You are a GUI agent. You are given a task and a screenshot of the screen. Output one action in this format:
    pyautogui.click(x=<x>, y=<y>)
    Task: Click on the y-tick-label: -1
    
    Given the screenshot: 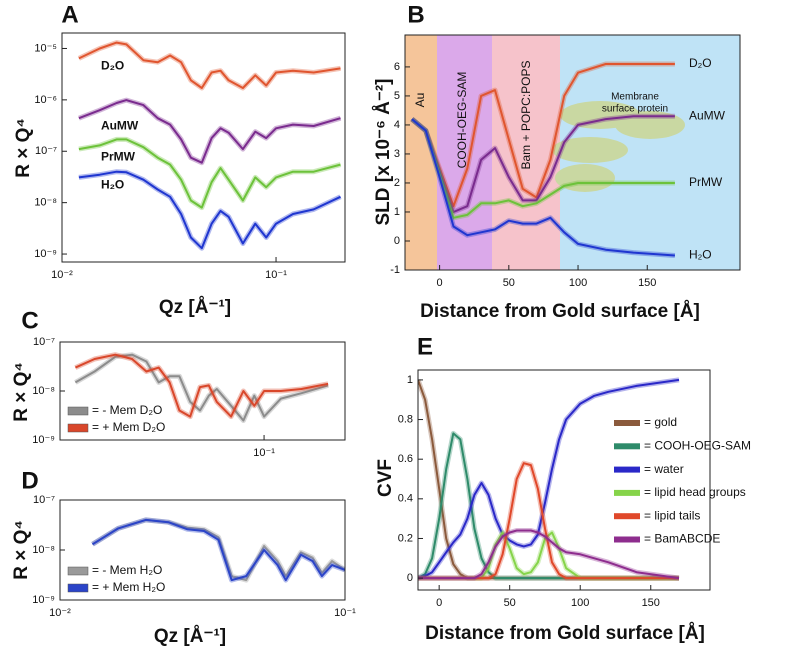 What is the action you would take?
    pyautogui.click(x=395, y=270)
    